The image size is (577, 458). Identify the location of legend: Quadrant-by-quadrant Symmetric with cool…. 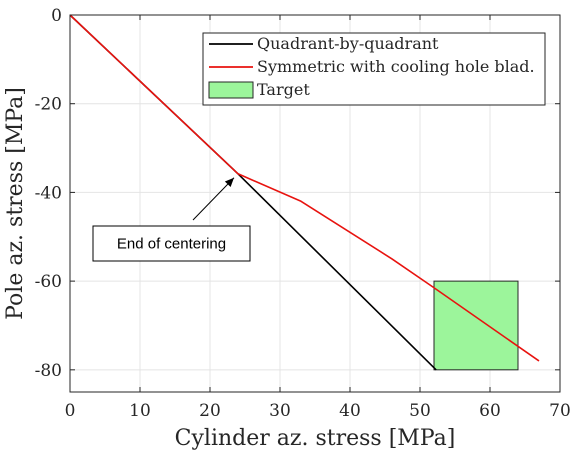
(374, 69).